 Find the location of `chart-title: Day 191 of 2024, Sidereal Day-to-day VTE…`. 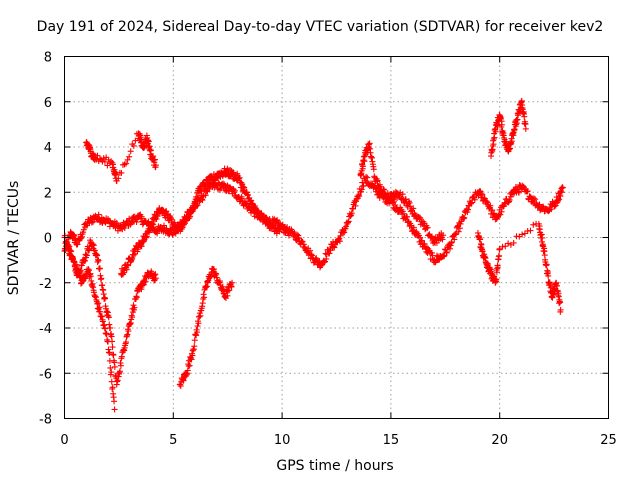

chart-title: Day 191 of 2024, Sidereal Day-to-day VTE… is located at coordinates (320, 27).